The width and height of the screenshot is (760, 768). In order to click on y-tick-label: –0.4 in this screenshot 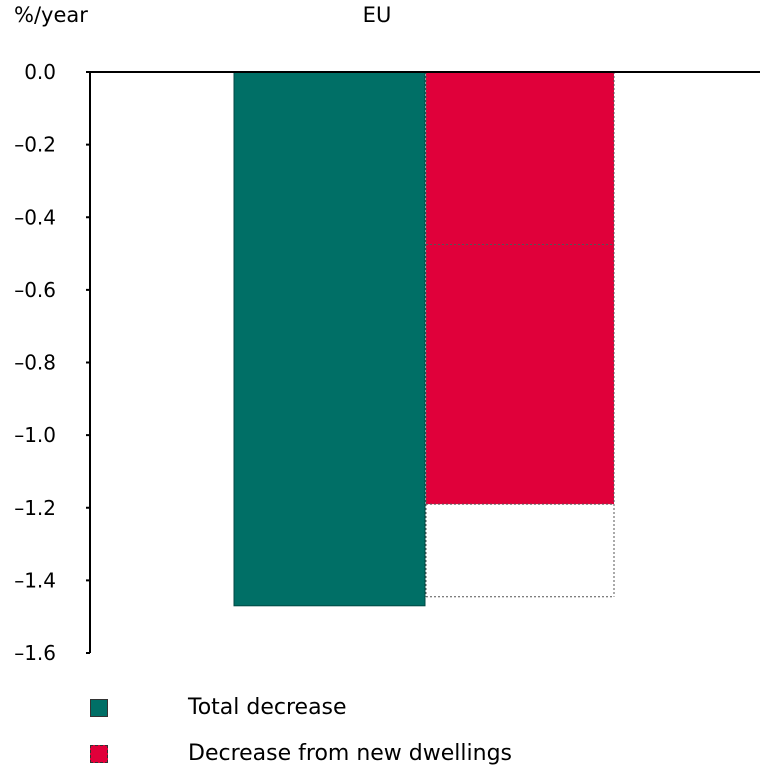, I will do `click(35, 217)`.